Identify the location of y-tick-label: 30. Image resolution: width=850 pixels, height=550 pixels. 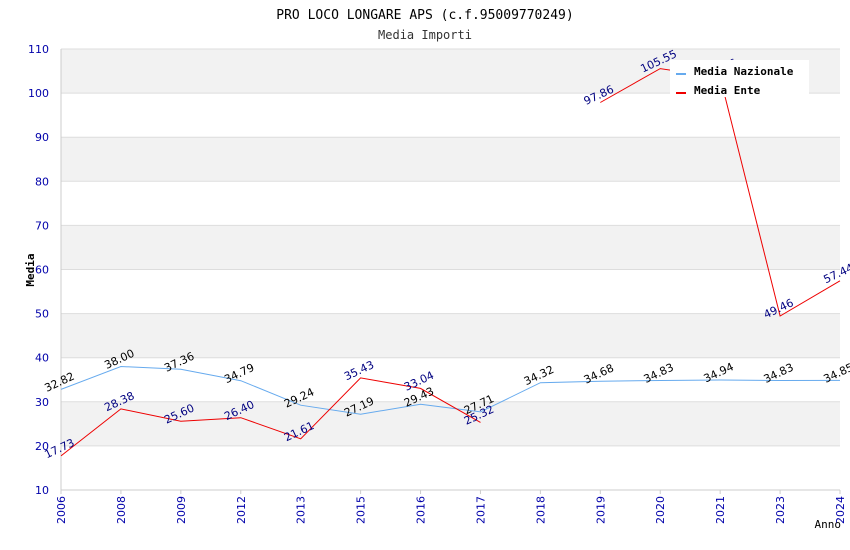
(42, 402).